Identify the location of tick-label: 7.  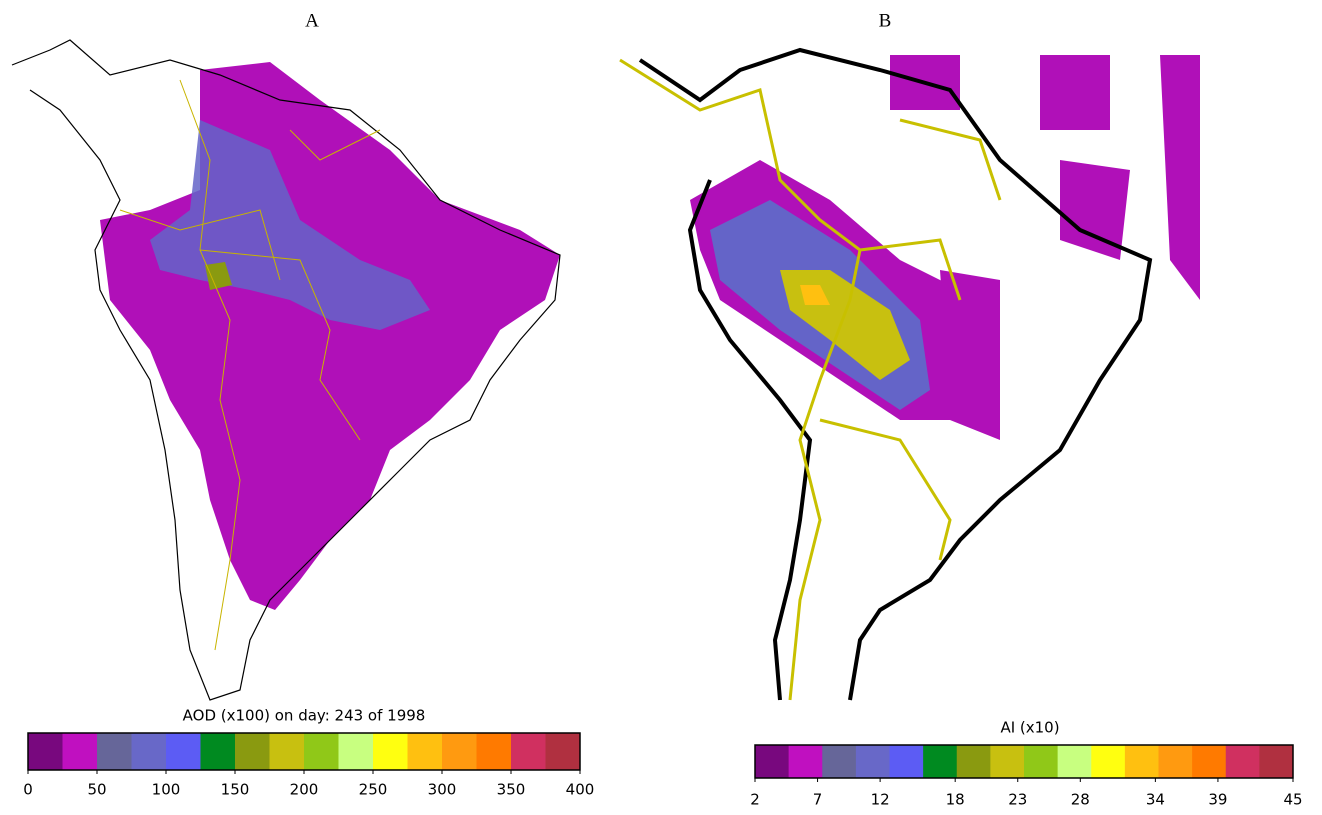
(818, 800).